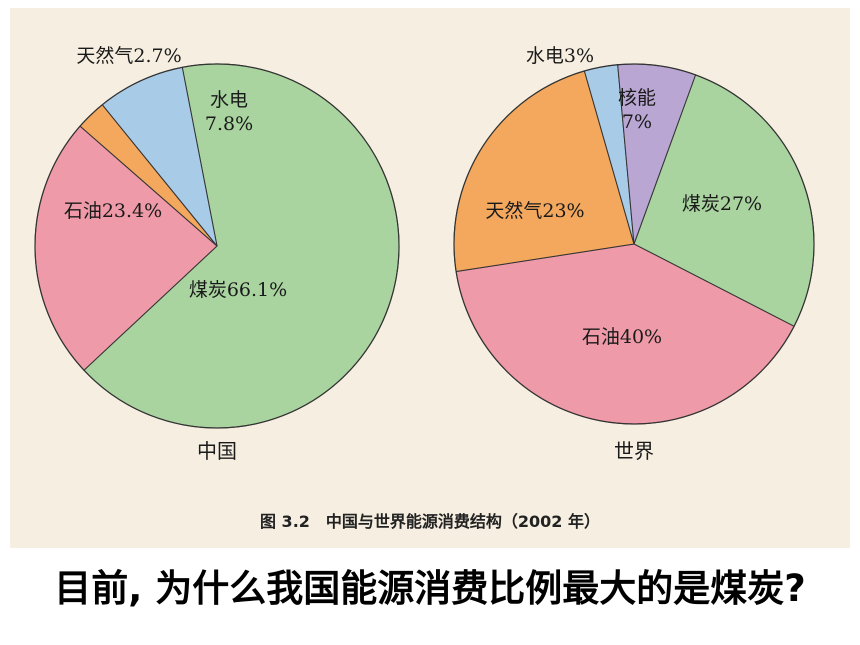 This screenshot has width=860, height=645. I want to click on pie-label-china-2: 石油23.4%, so click(113, 211).